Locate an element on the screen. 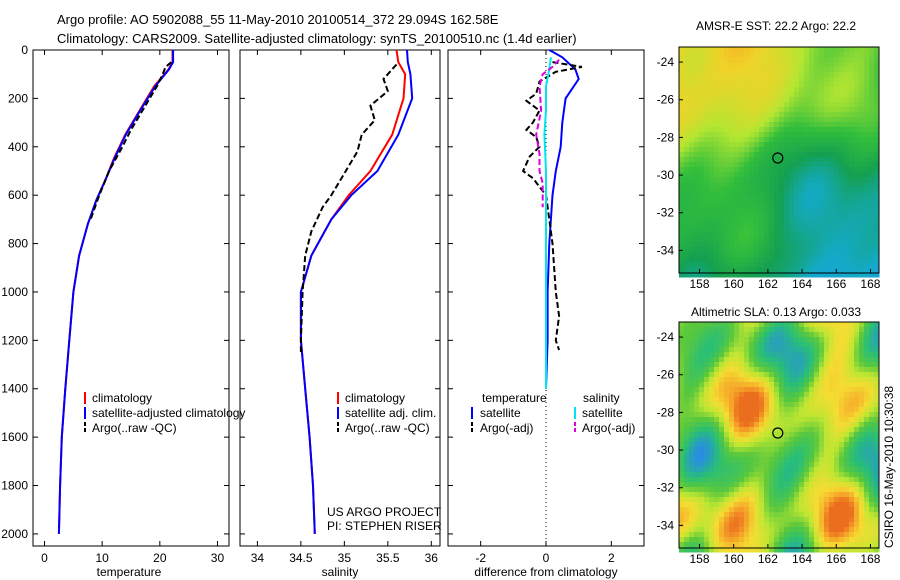  difference-xlabel: difference from climatology is located at coordinates (545, 572).